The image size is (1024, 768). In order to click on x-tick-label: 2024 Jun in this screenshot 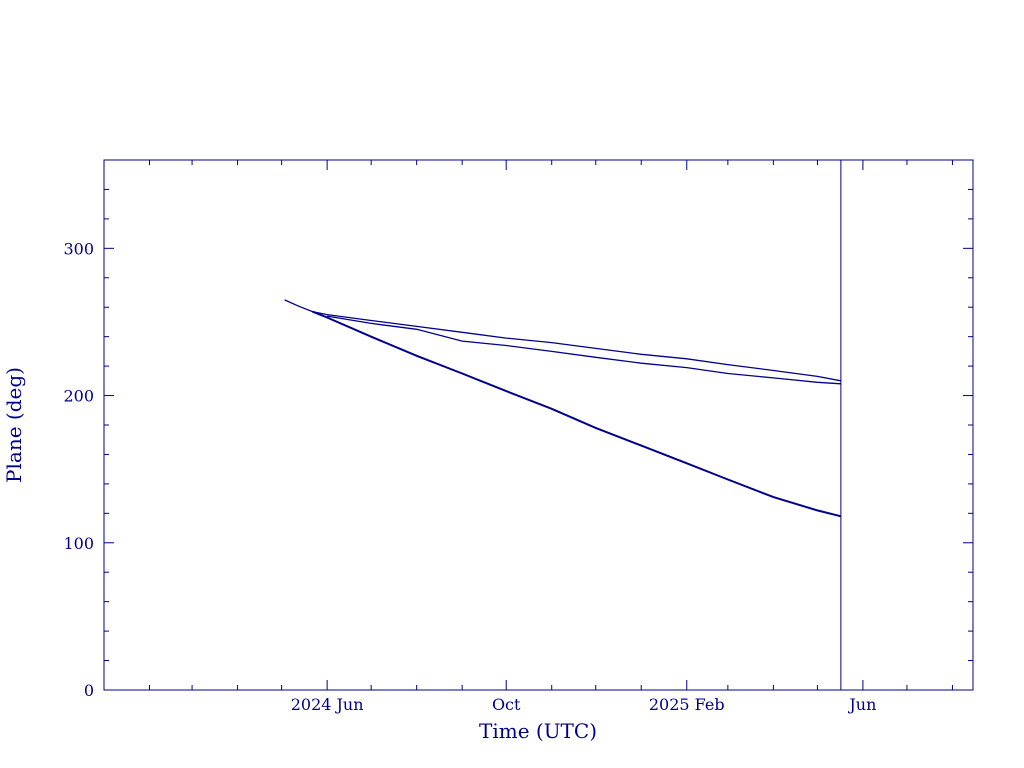, I will do `click(327, 704)`.